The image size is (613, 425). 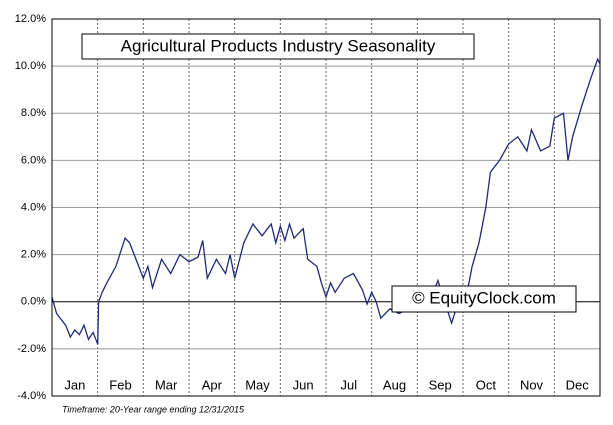 I want to click on y-tick-label: -2.0%, so click(x=31, y=349).